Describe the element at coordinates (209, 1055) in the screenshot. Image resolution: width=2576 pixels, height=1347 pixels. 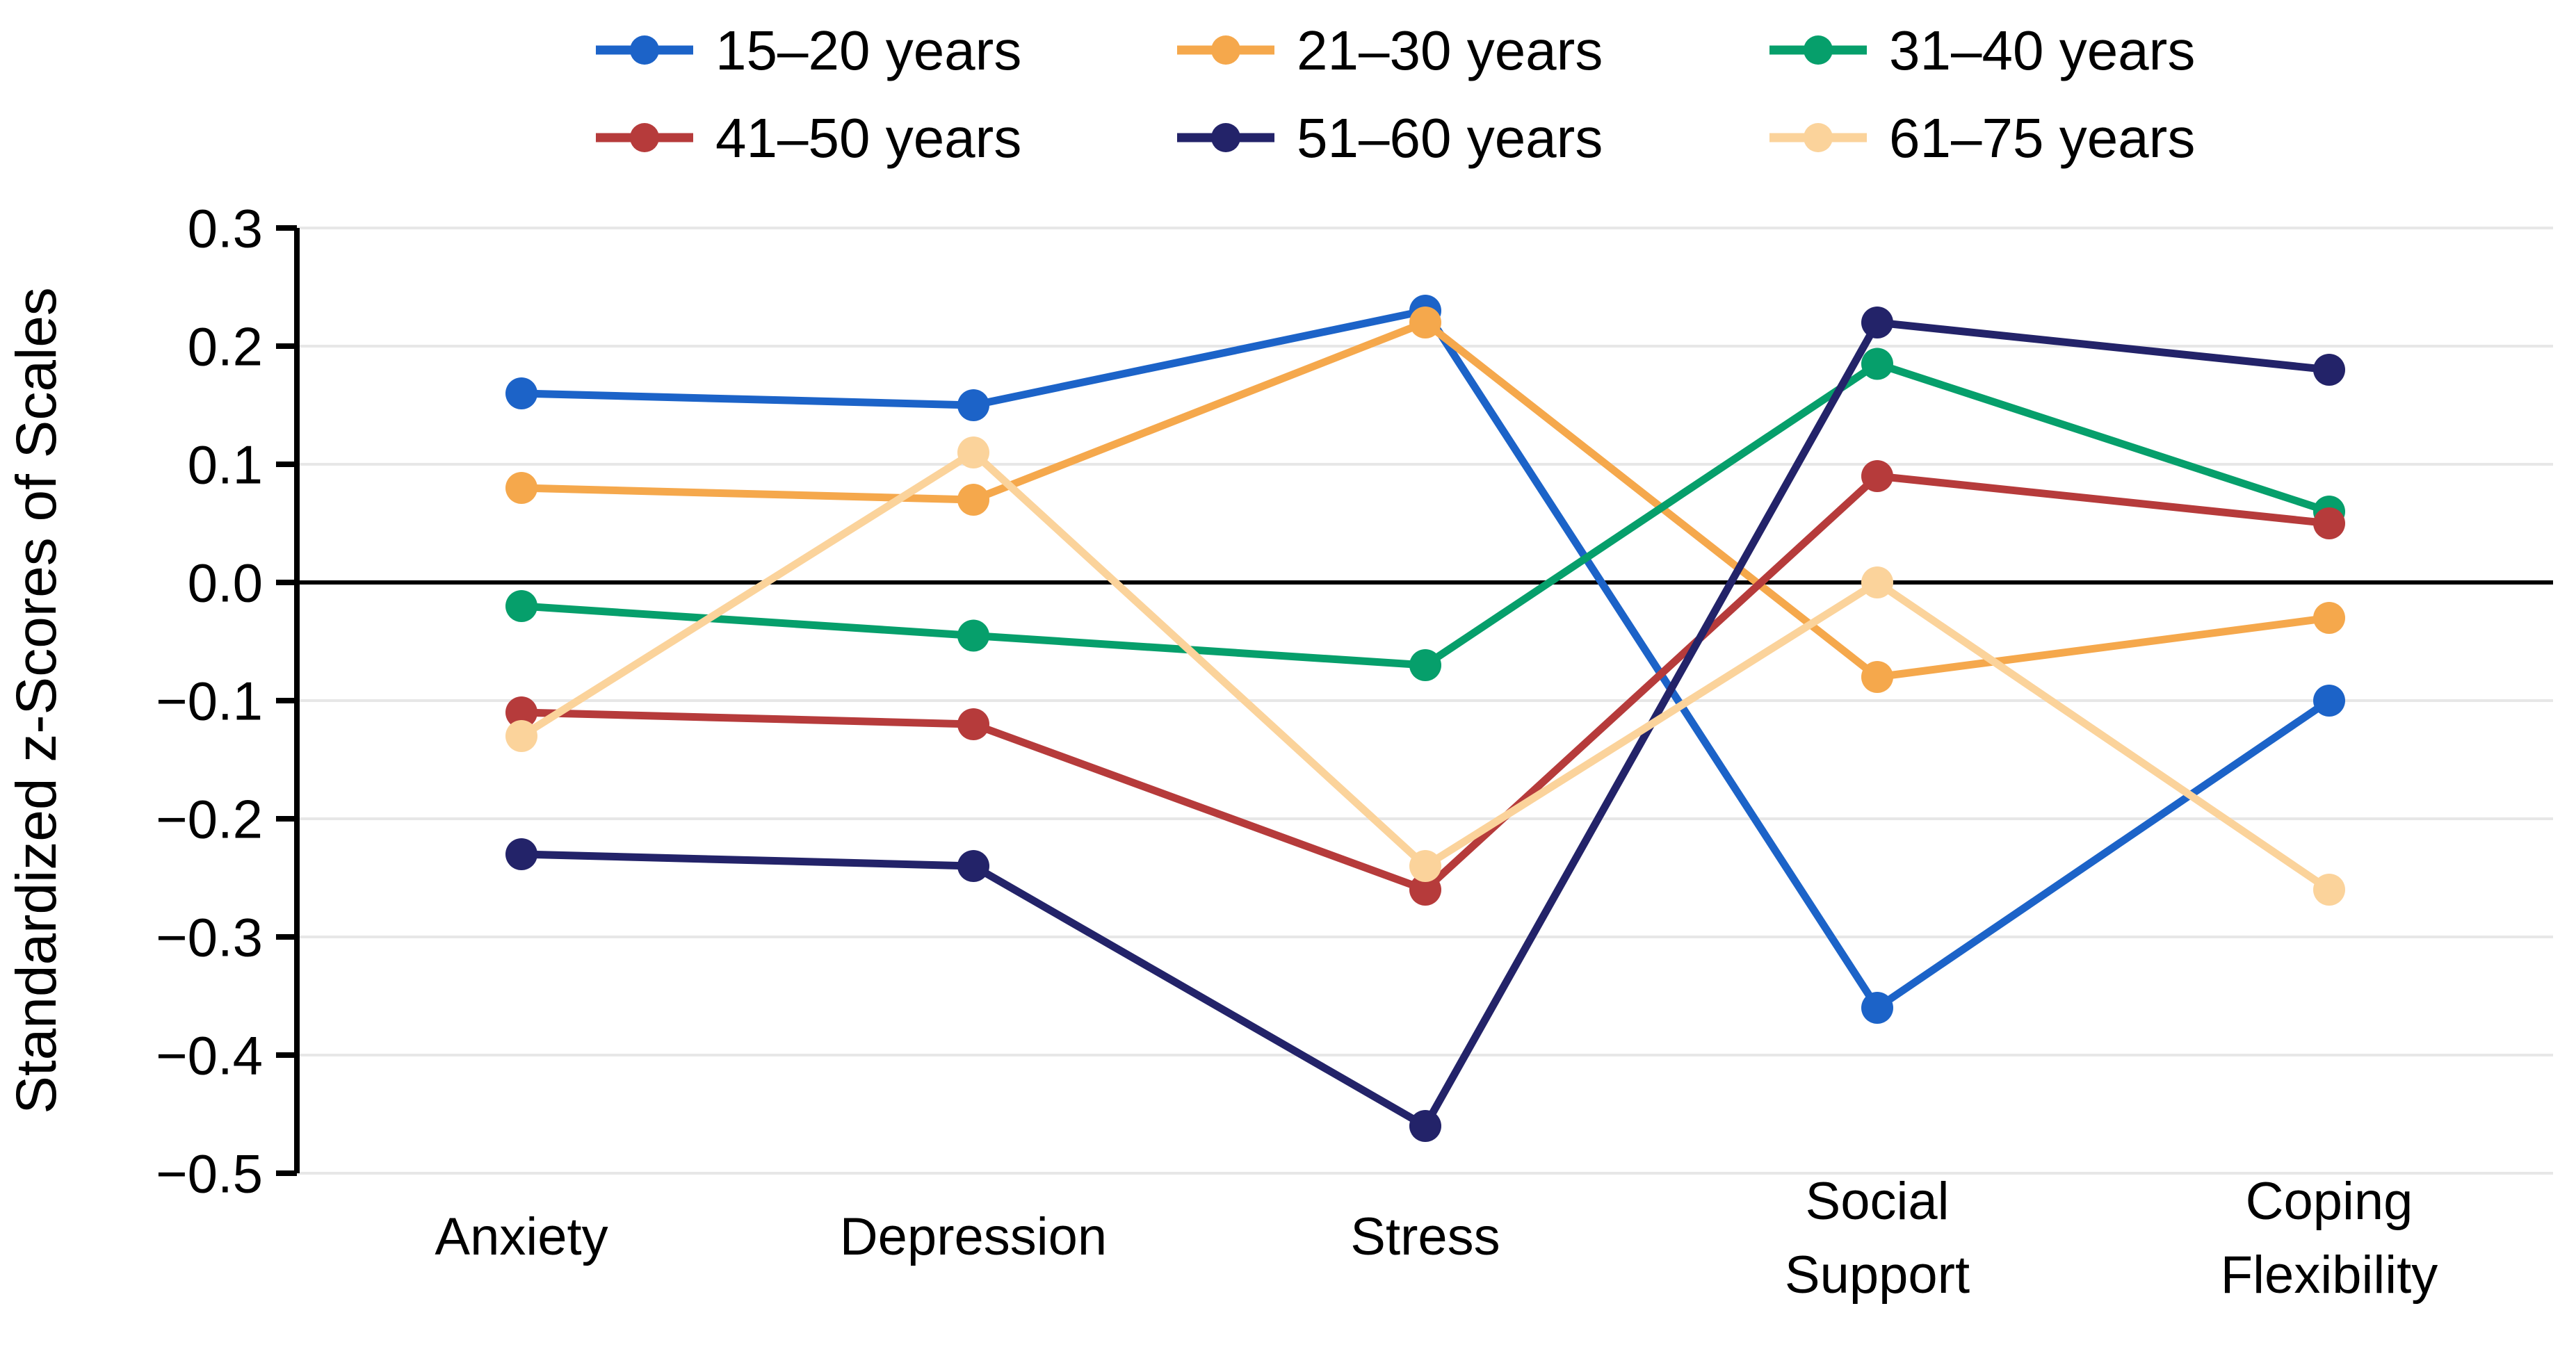
I see `y-axis-tick-label: −0.4` at that location.